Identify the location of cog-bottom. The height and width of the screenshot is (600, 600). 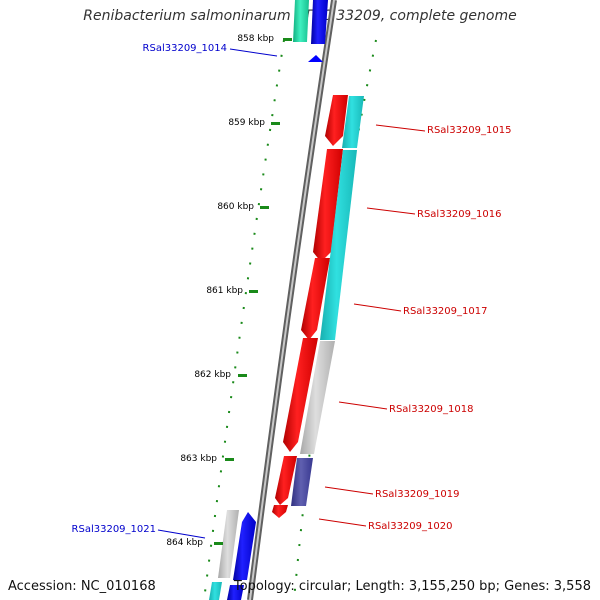
(215, 591).